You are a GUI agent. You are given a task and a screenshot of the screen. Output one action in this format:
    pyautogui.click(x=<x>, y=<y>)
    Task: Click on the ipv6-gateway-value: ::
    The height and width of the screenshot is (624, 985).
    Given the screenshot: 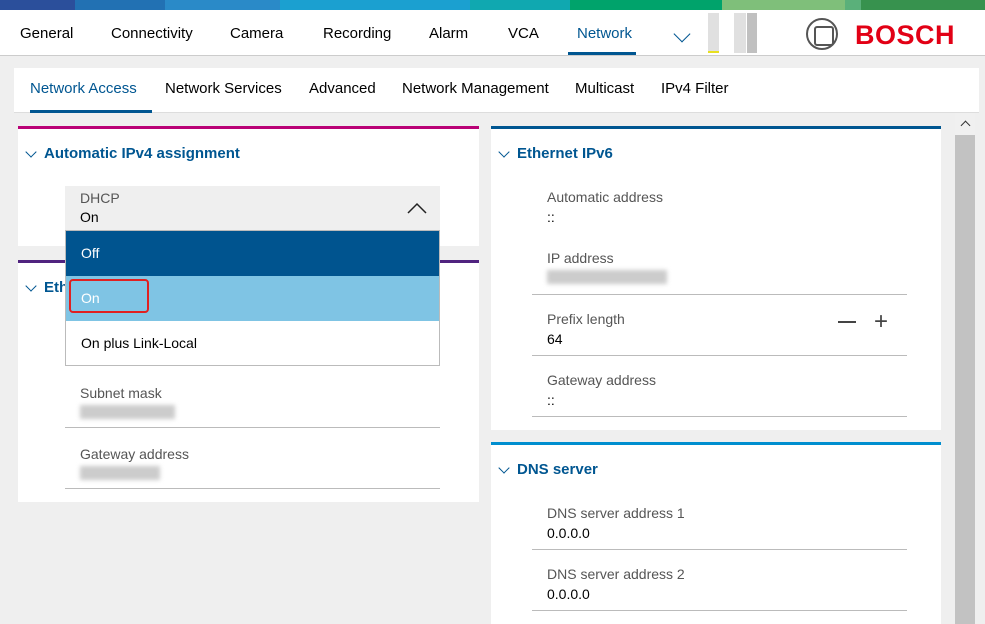 What is the action you would take?
    pyautogui.click(x=551, y=400)
    